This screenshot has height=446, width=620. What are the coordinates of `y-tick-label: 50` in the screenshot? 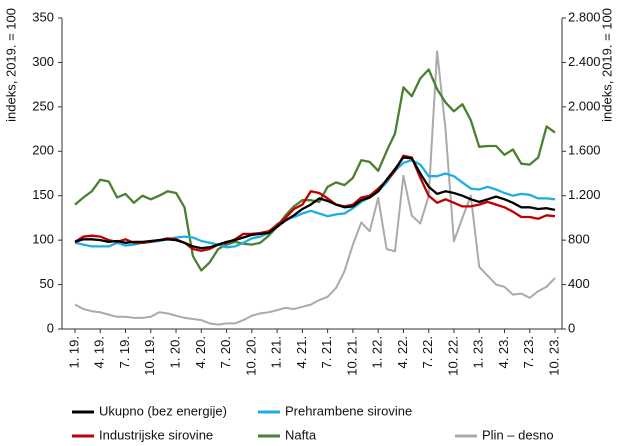 It's located at (47, 283).